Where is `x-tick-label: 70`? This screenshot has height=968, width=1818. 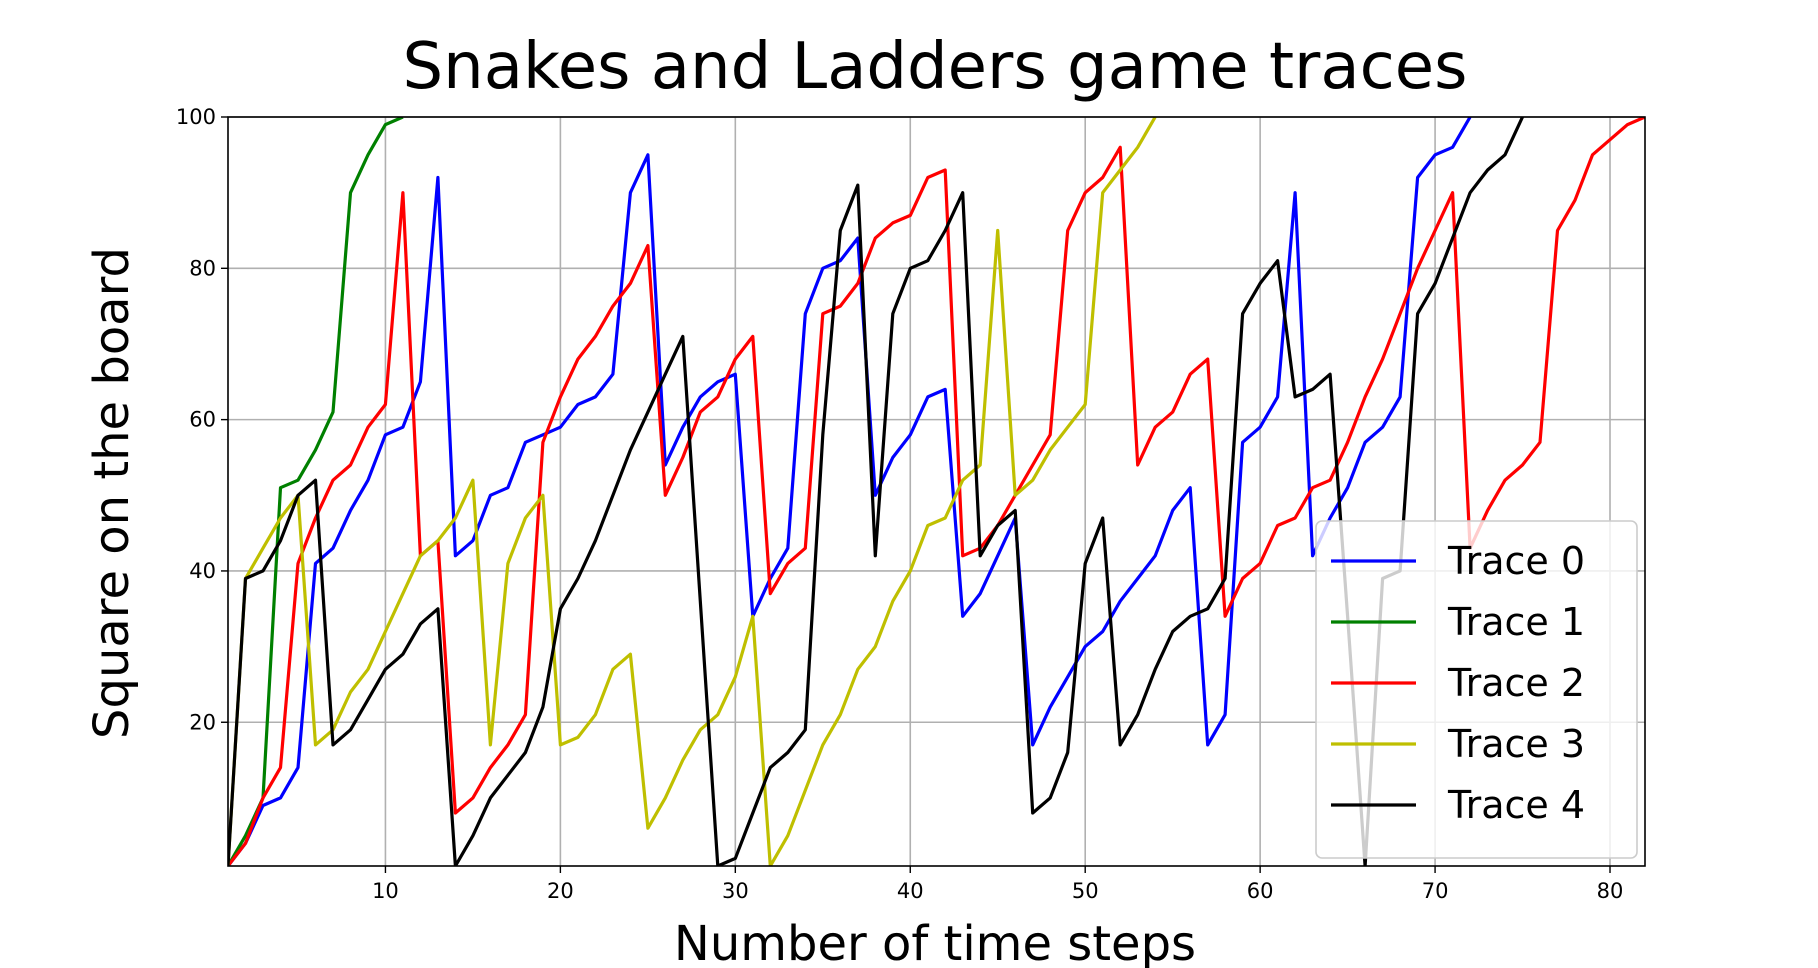
x-tick-label: 70 is located at coordinates (1435, 891).